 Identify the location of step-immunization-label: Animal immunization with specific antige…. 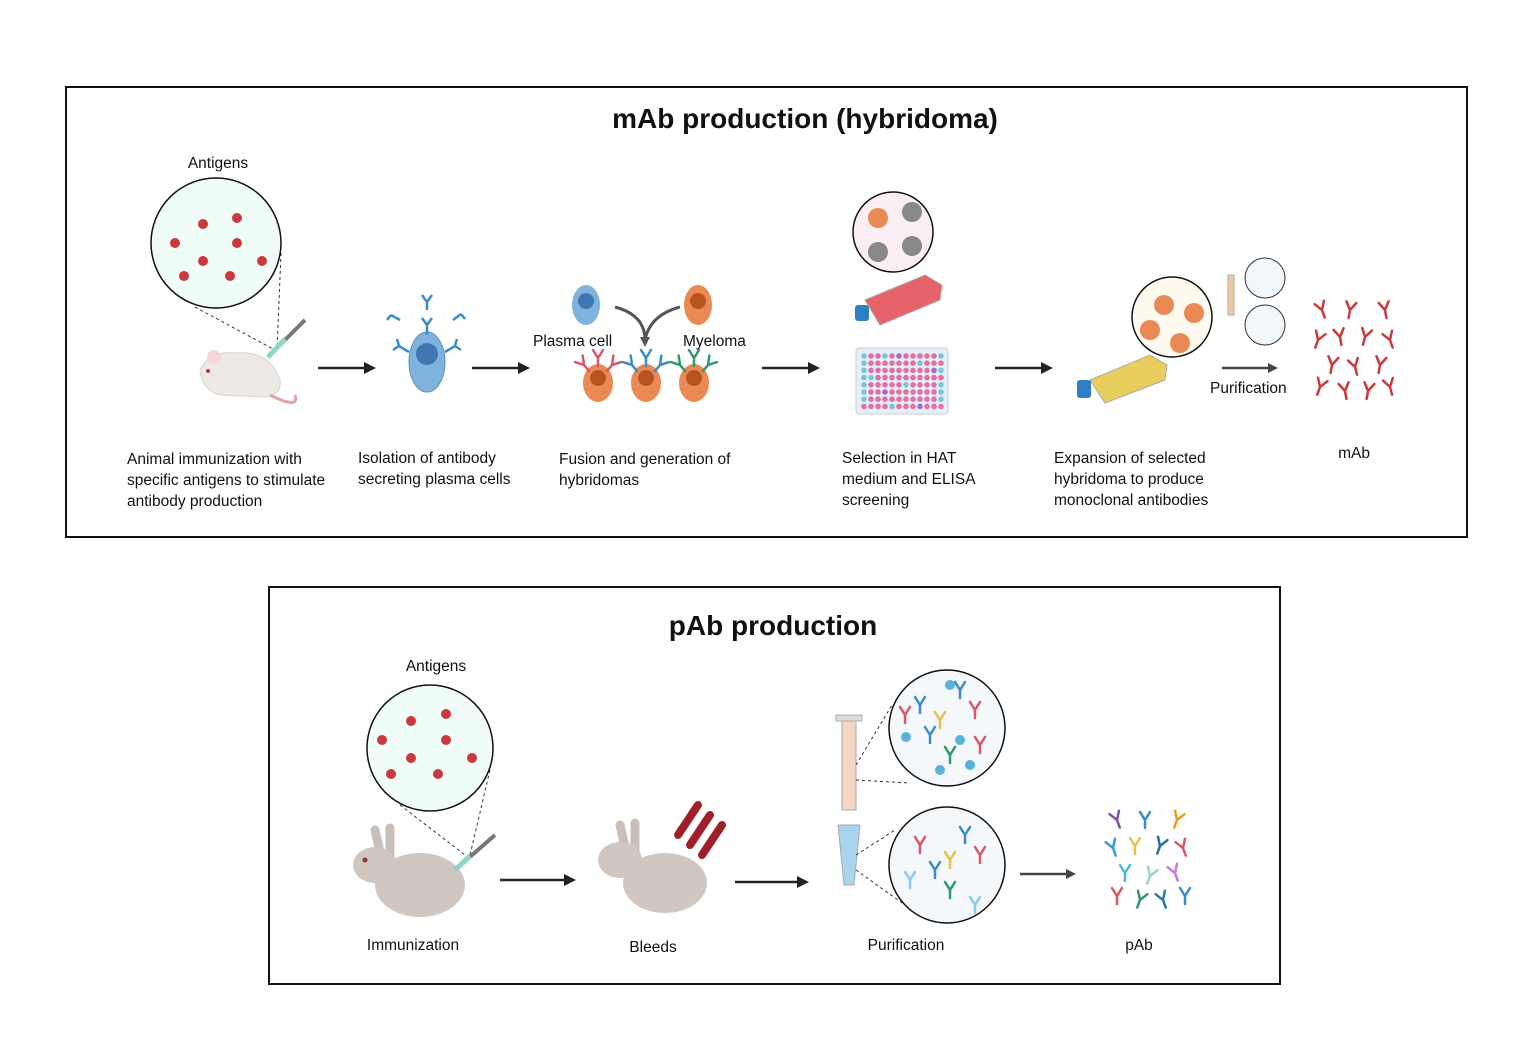
(226, 480).